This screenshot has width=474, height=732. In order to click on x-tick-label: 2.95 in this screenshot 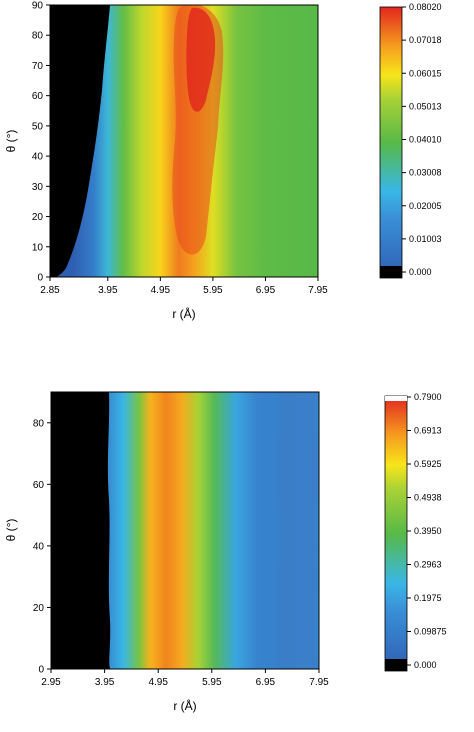, I will do `click(51, 682)`.